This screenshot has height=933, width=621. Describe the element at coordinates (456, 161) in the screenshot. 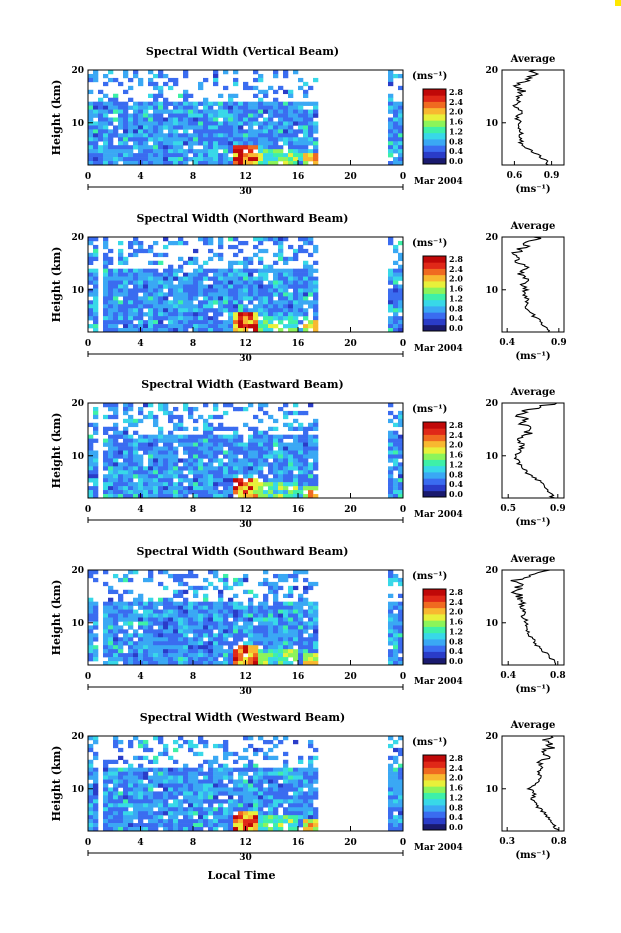

I see `colorbar-tick-label: 0.0` at that location.